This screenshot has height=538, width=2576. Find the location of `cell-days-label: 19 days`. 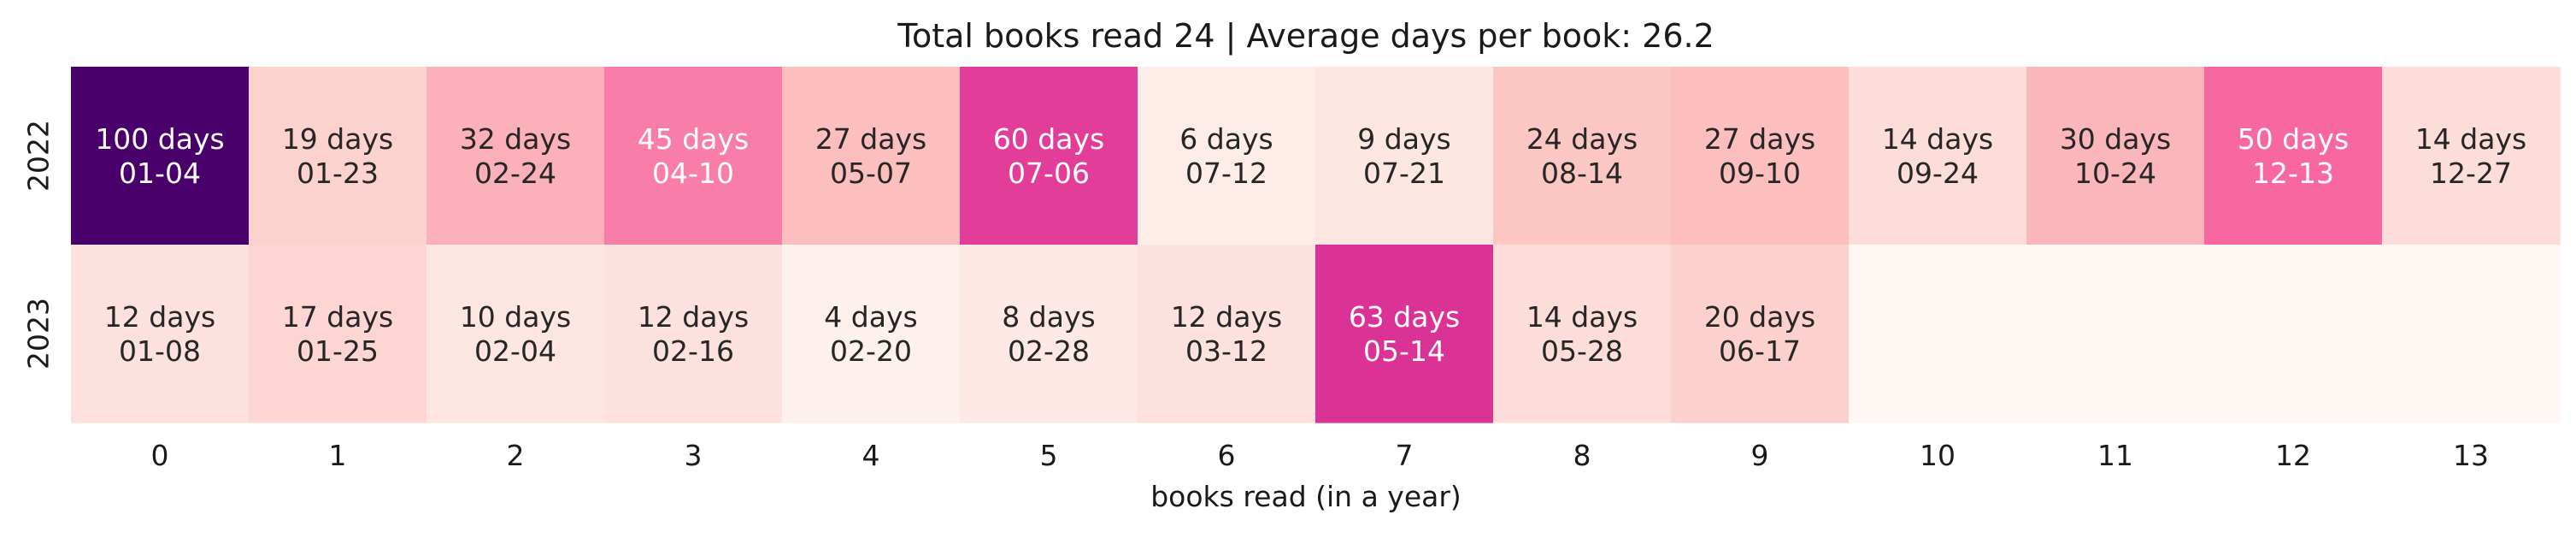

cell-days-label: 19 days is located at coordinates (337, 139).